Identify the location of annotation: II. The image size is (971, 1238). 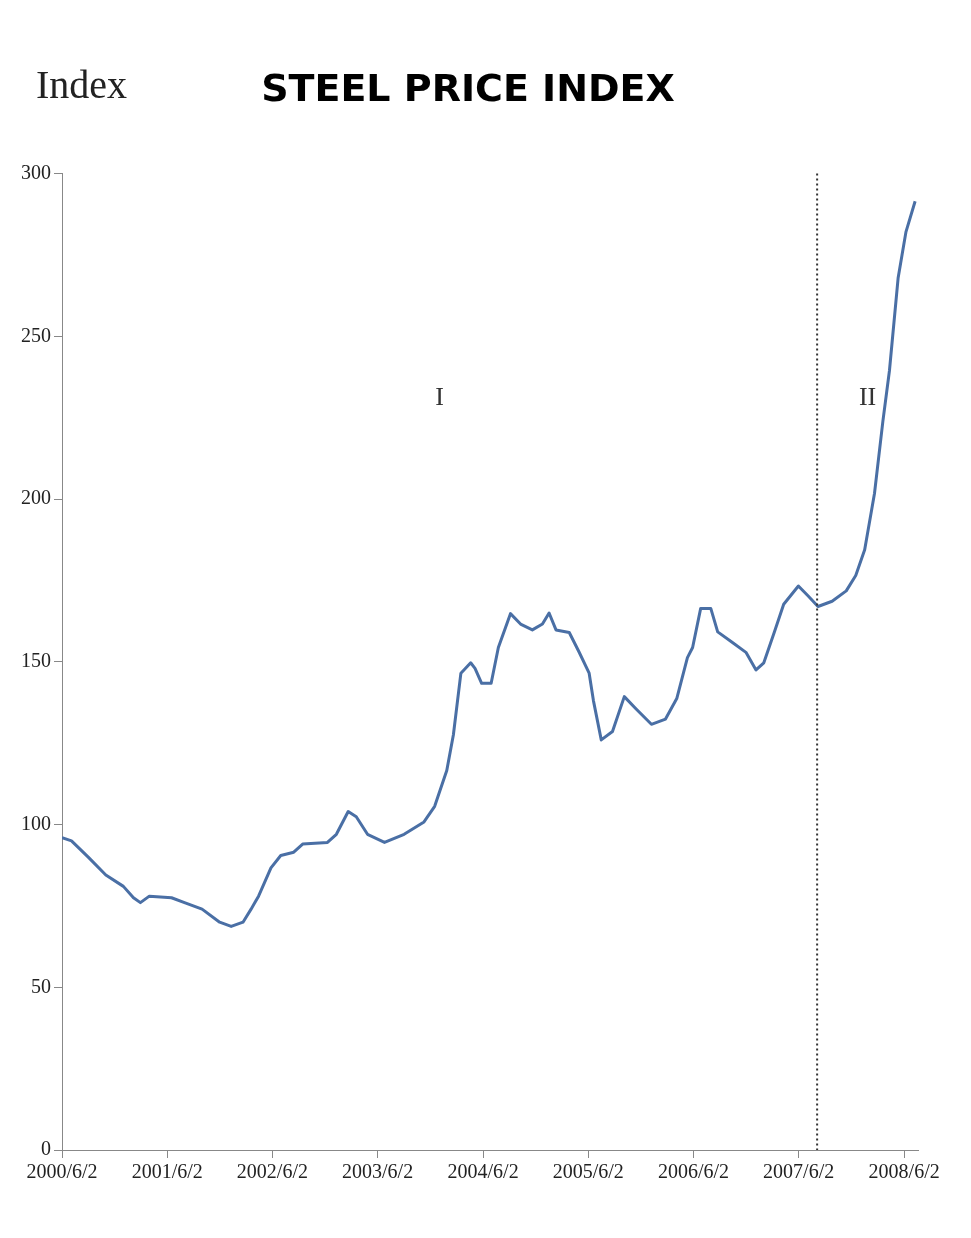
(867, 396).